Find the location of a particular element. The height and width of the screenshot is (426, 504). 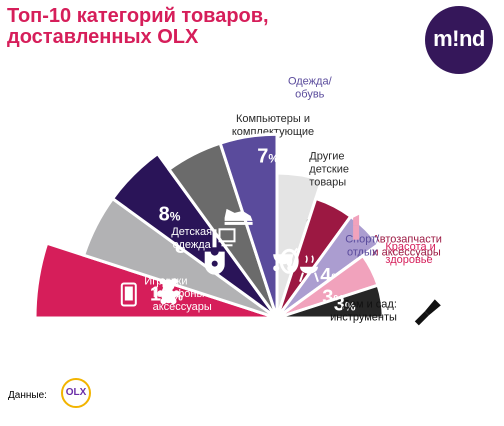

lipstick-icon is located at coordinates (356, 227).